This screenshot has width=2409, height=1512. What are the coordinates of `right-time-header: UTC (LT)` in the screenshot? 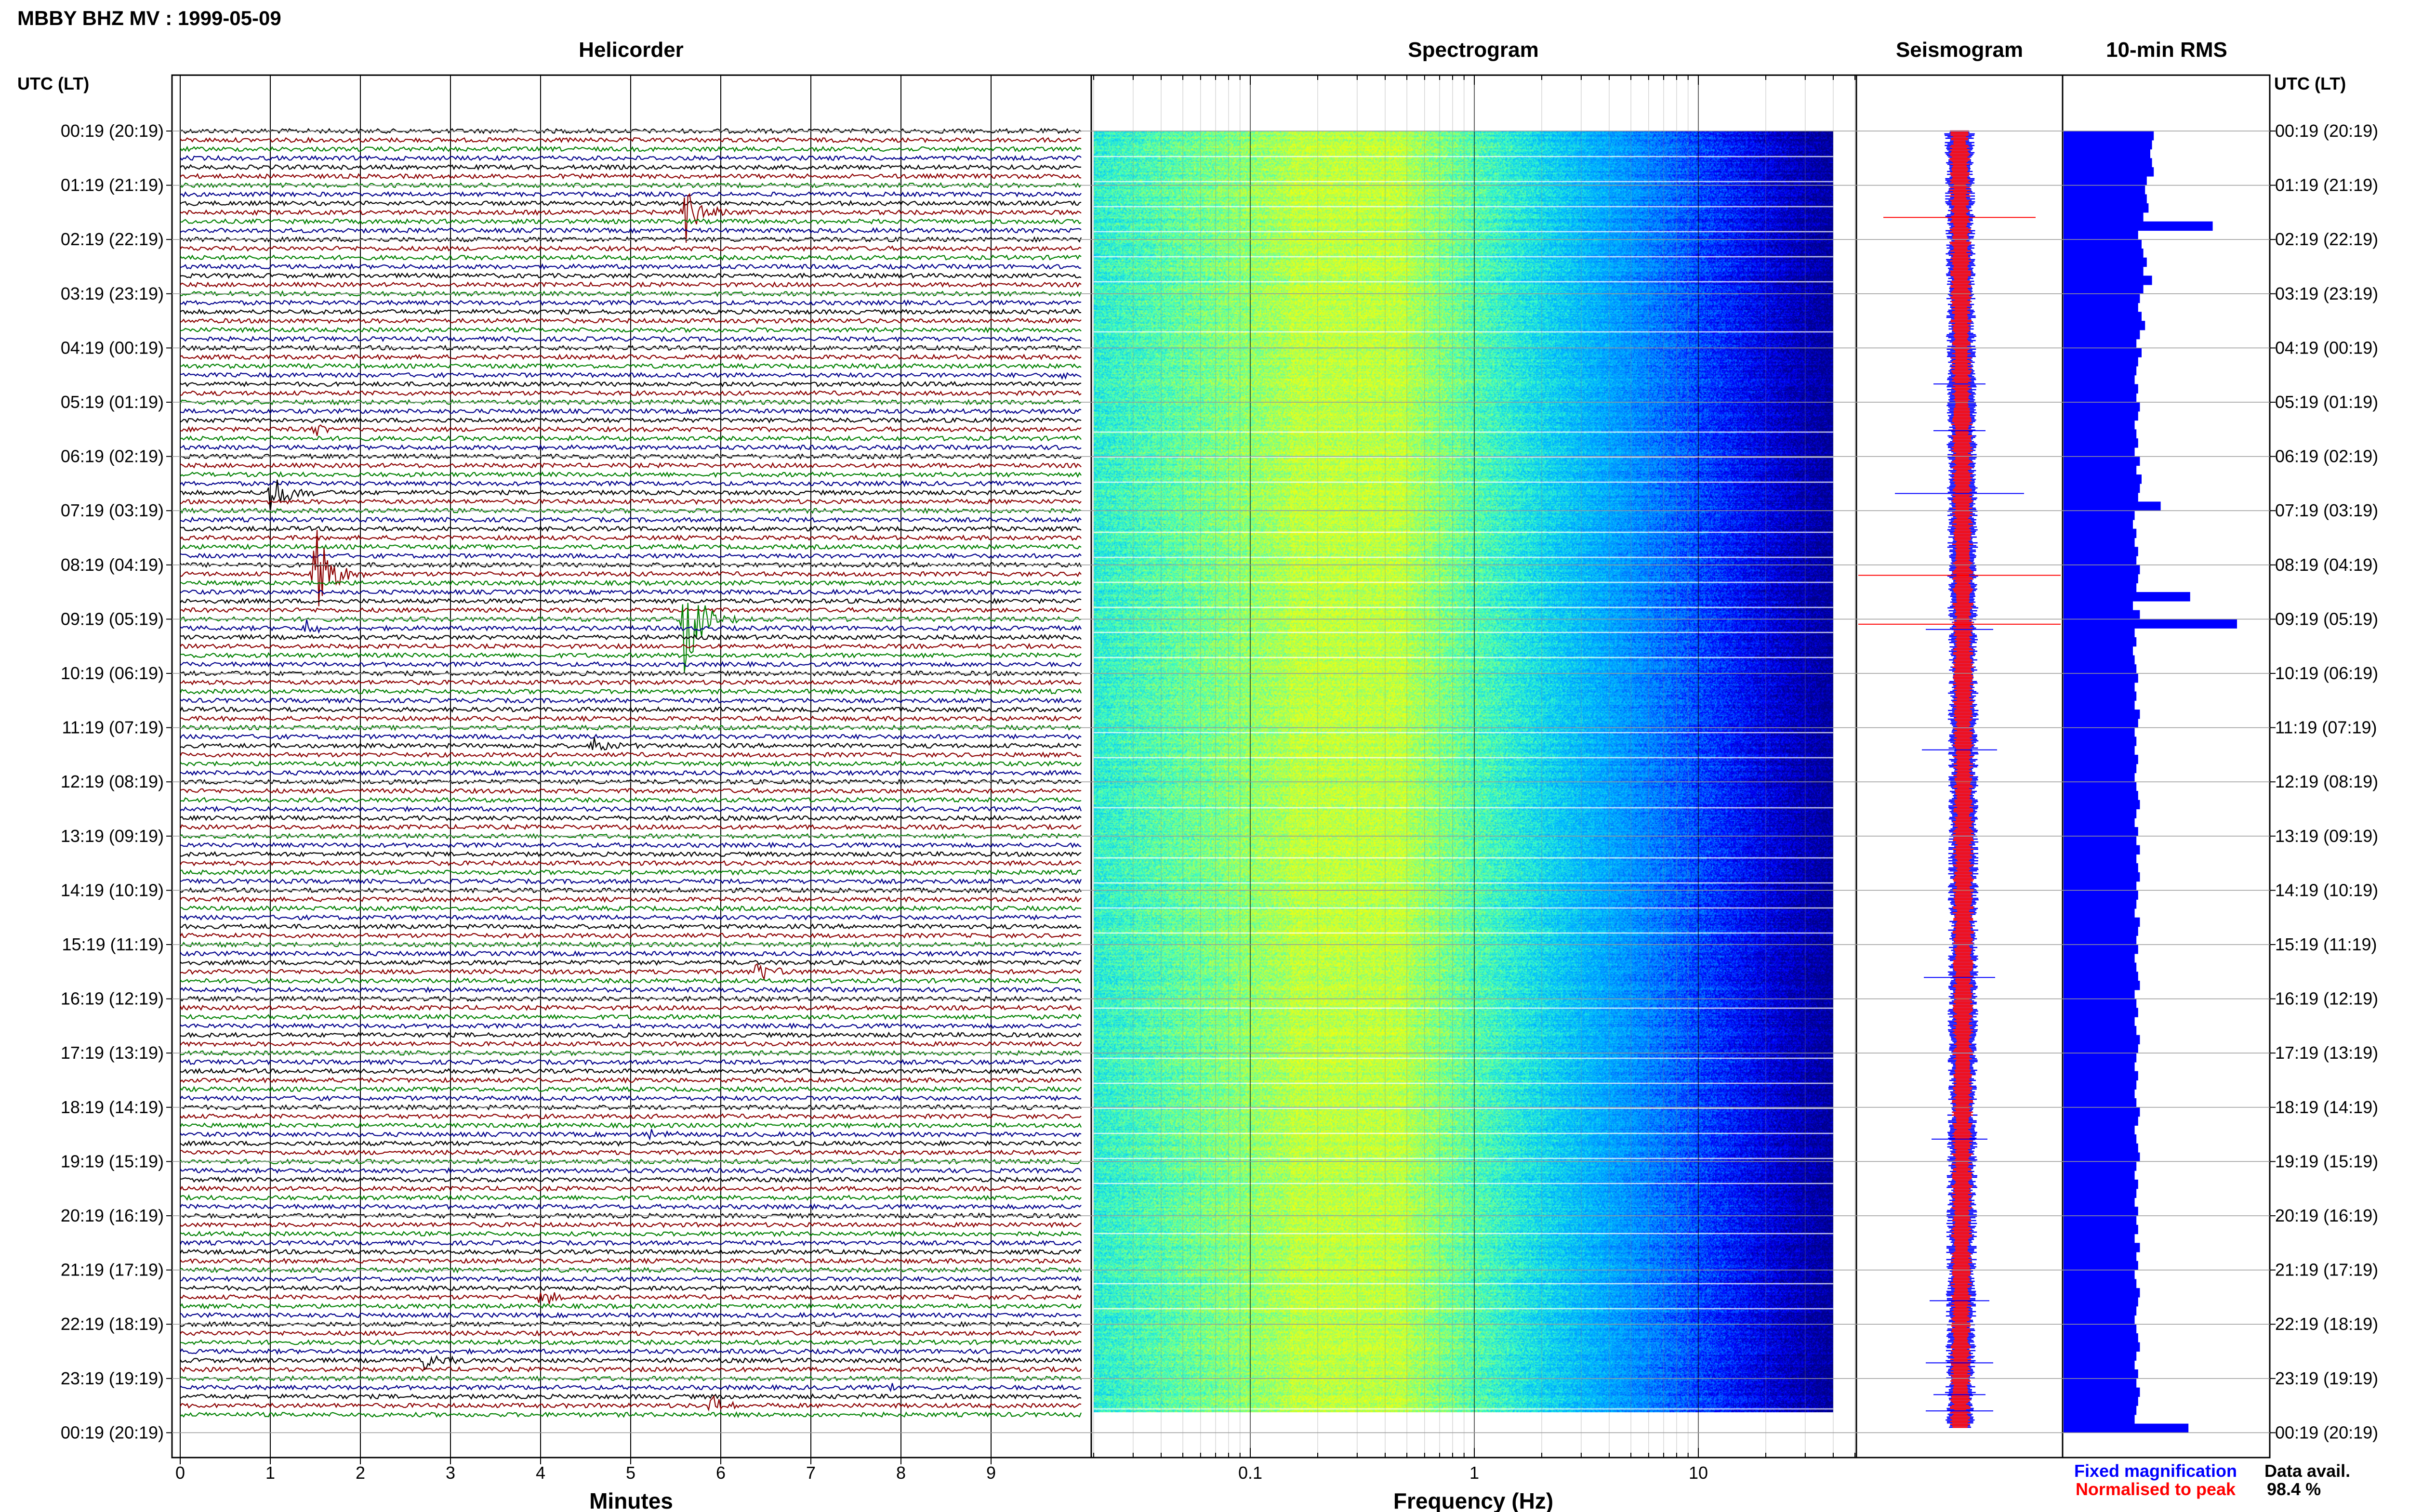 It's located at (2310, 83).